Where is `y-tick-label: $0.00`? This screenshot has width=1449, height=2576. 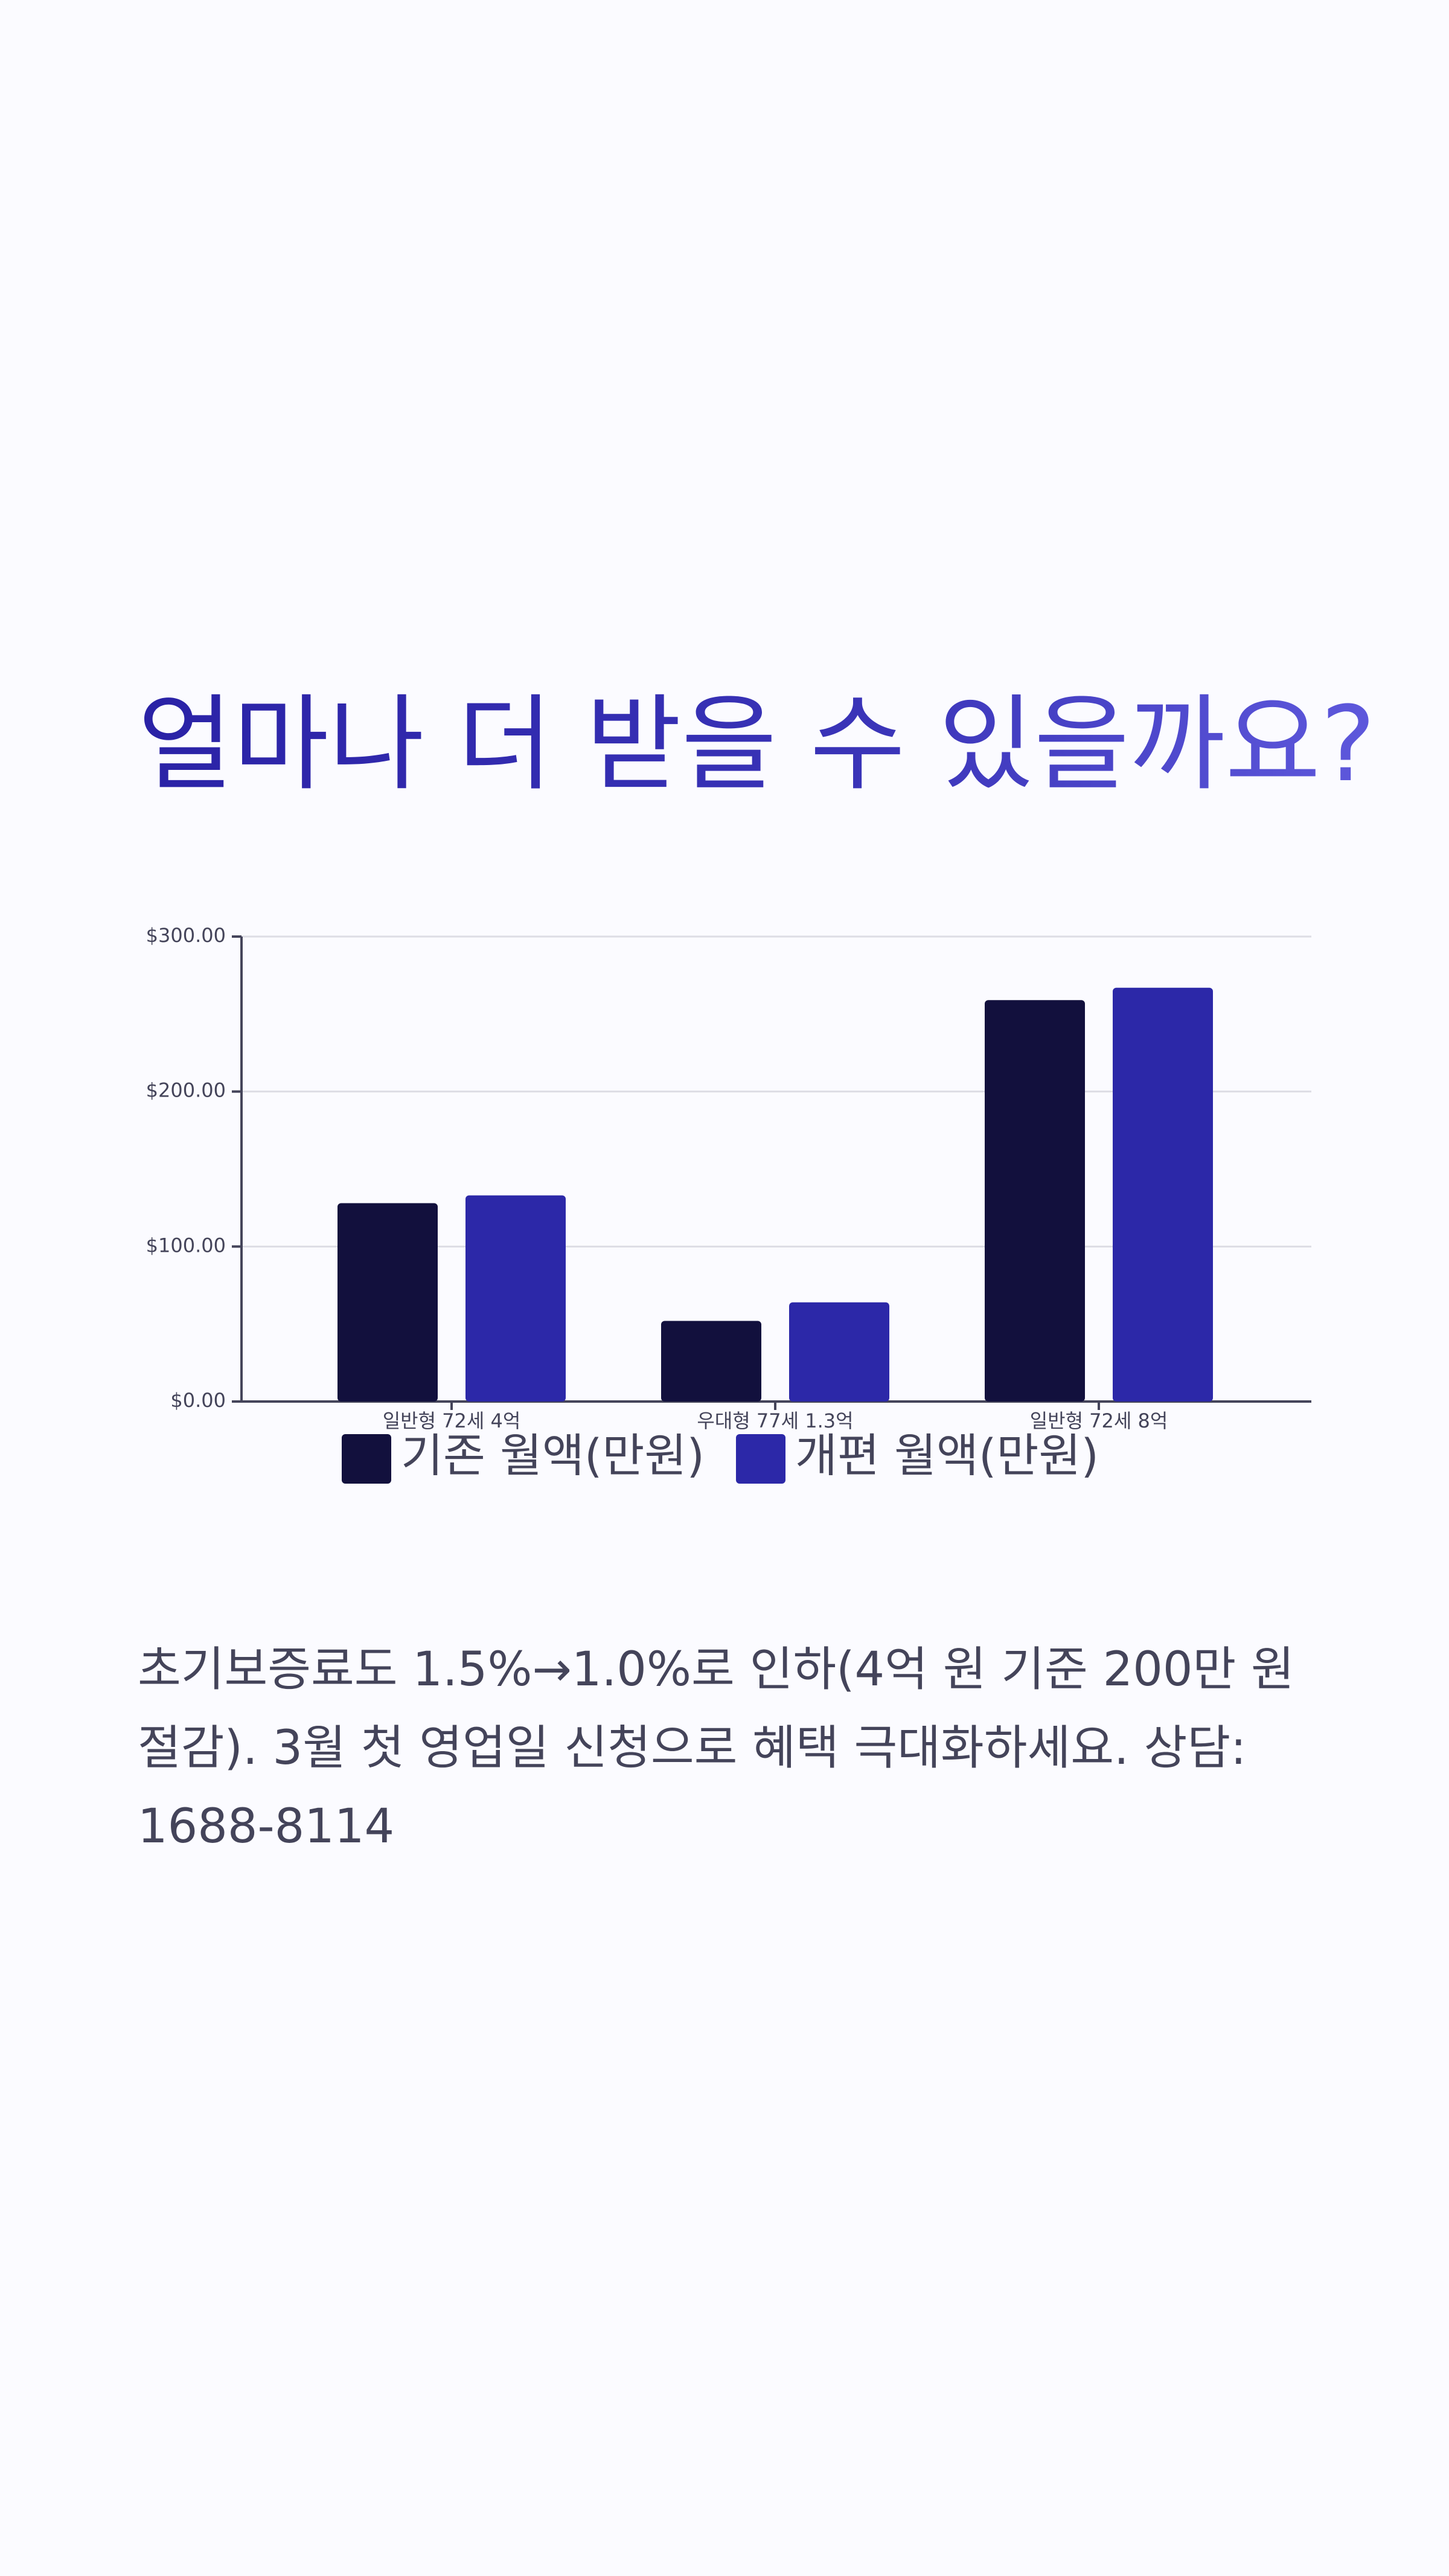
y-tick-label: $0.00 is located at coordinates (198, 1400).